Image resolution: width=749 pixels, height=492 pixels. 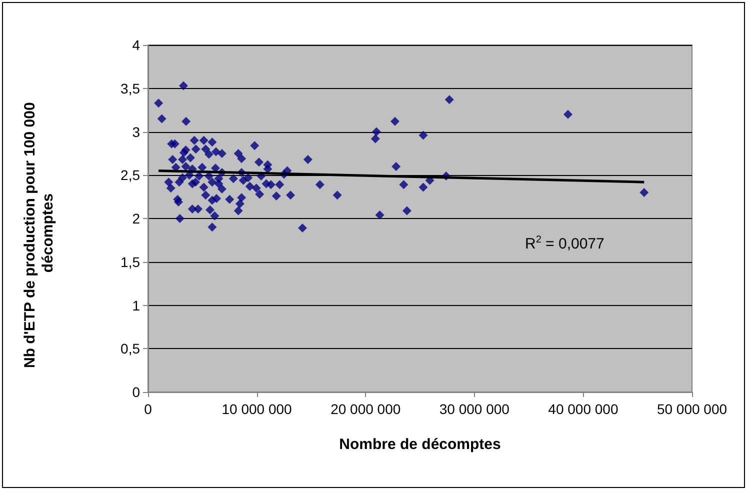 What do you see at coordinates (365, 409) in the screenshot?
I see `x-tick-label: 20 000 000` at bounding box center [365, 409].